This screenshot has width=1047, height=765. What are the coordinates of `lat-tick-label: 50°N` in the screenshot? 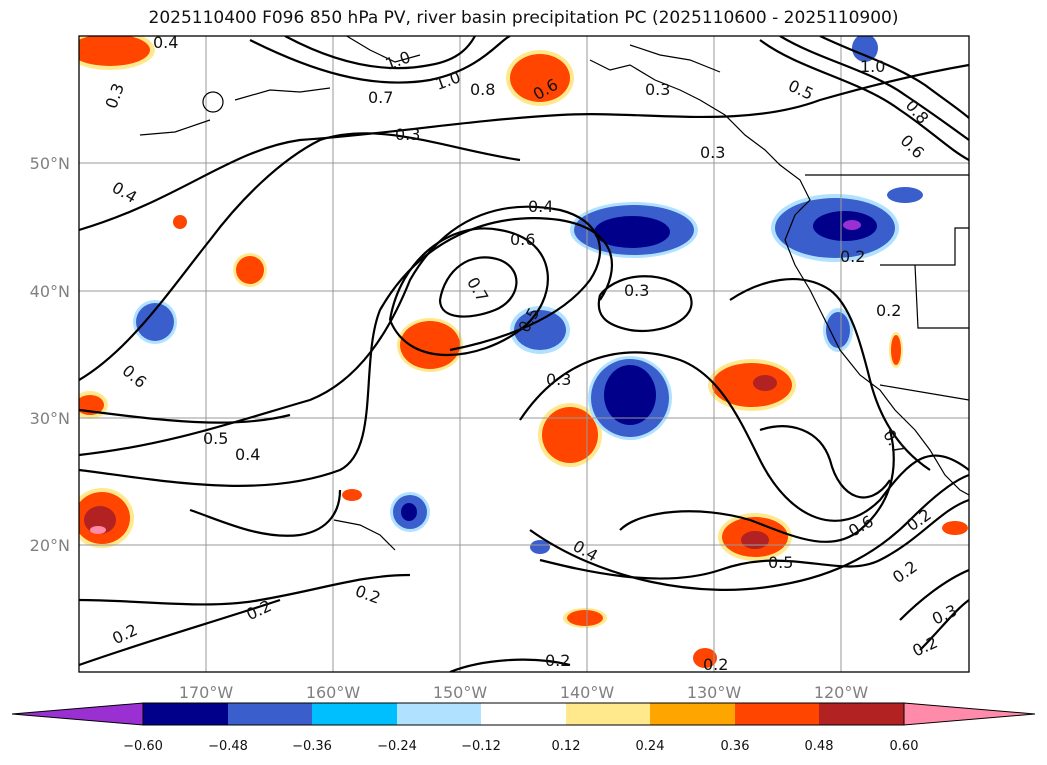 It's located at (50, 163).